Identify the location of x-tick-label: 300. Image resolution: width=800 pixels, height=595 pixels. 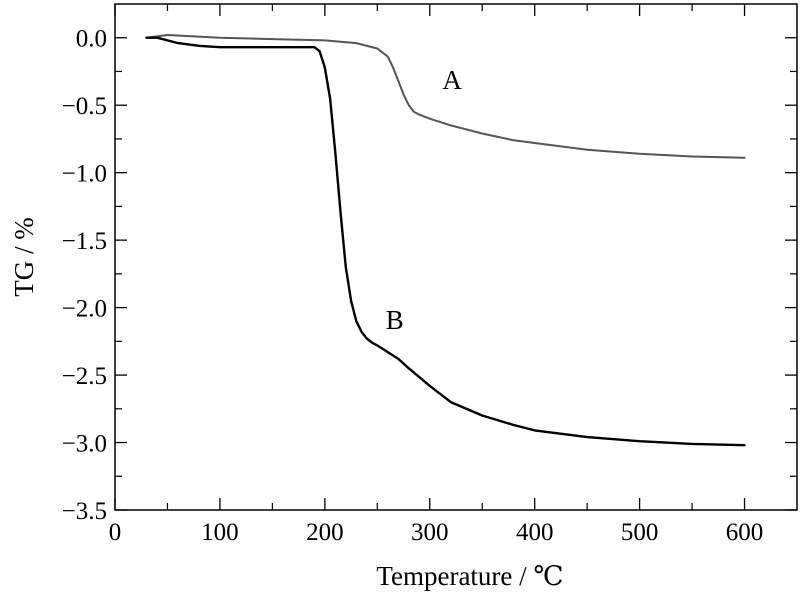
(430, 532).